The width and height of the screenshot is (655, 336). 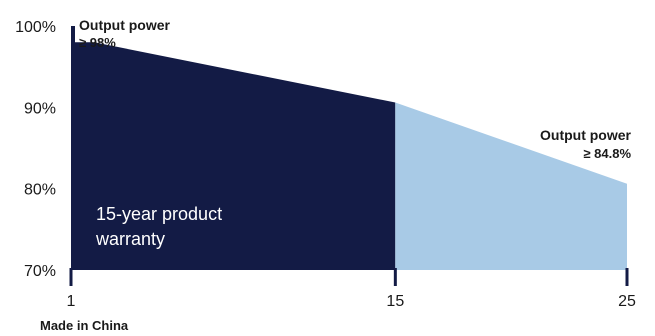 I want to click on warranty-label-line1: 15-year product, so click(x=159, y=214).